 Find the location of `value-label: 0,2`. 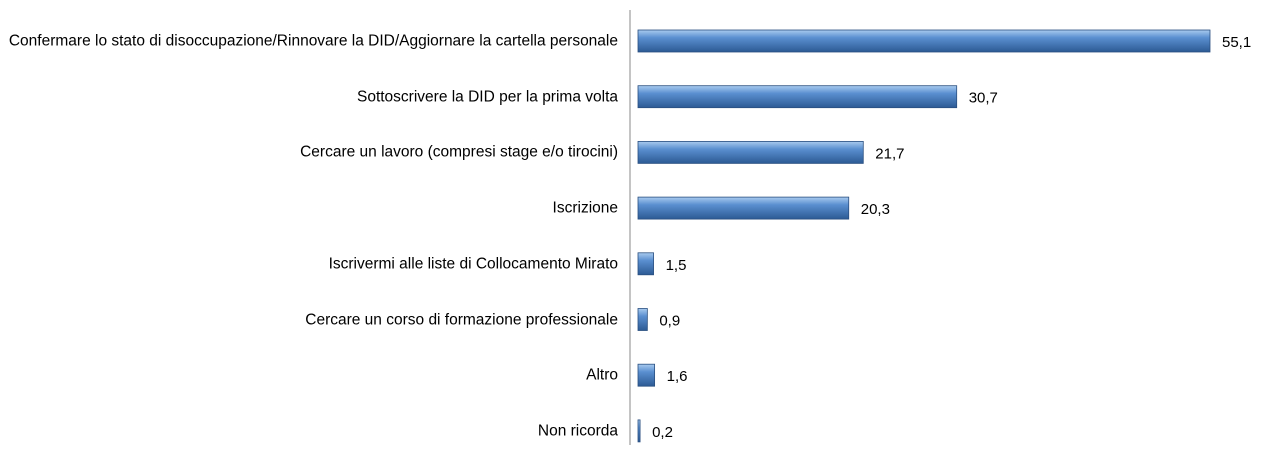

value-label: 0,2 is located at coordinates (662, 432).